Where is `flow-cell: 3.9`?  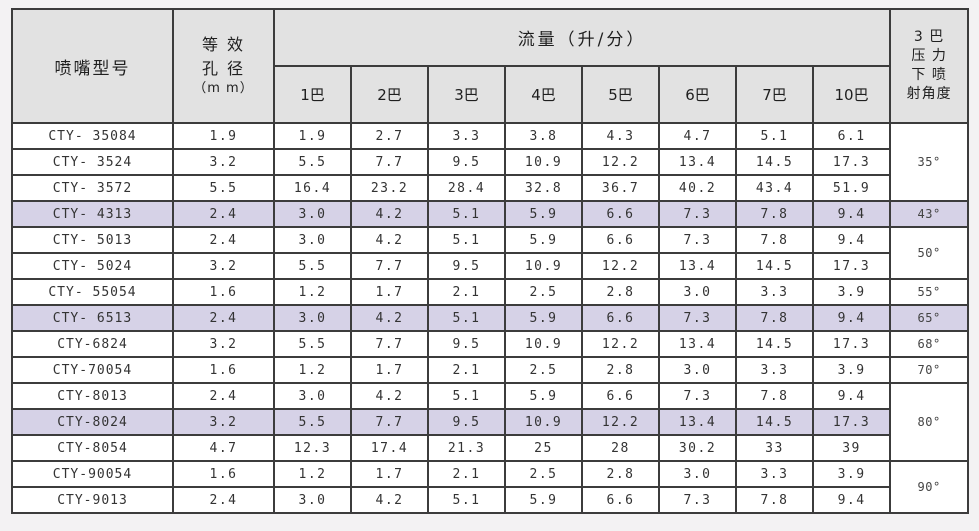
flow-cell: 3.9 is located at coordinates (851, 292).